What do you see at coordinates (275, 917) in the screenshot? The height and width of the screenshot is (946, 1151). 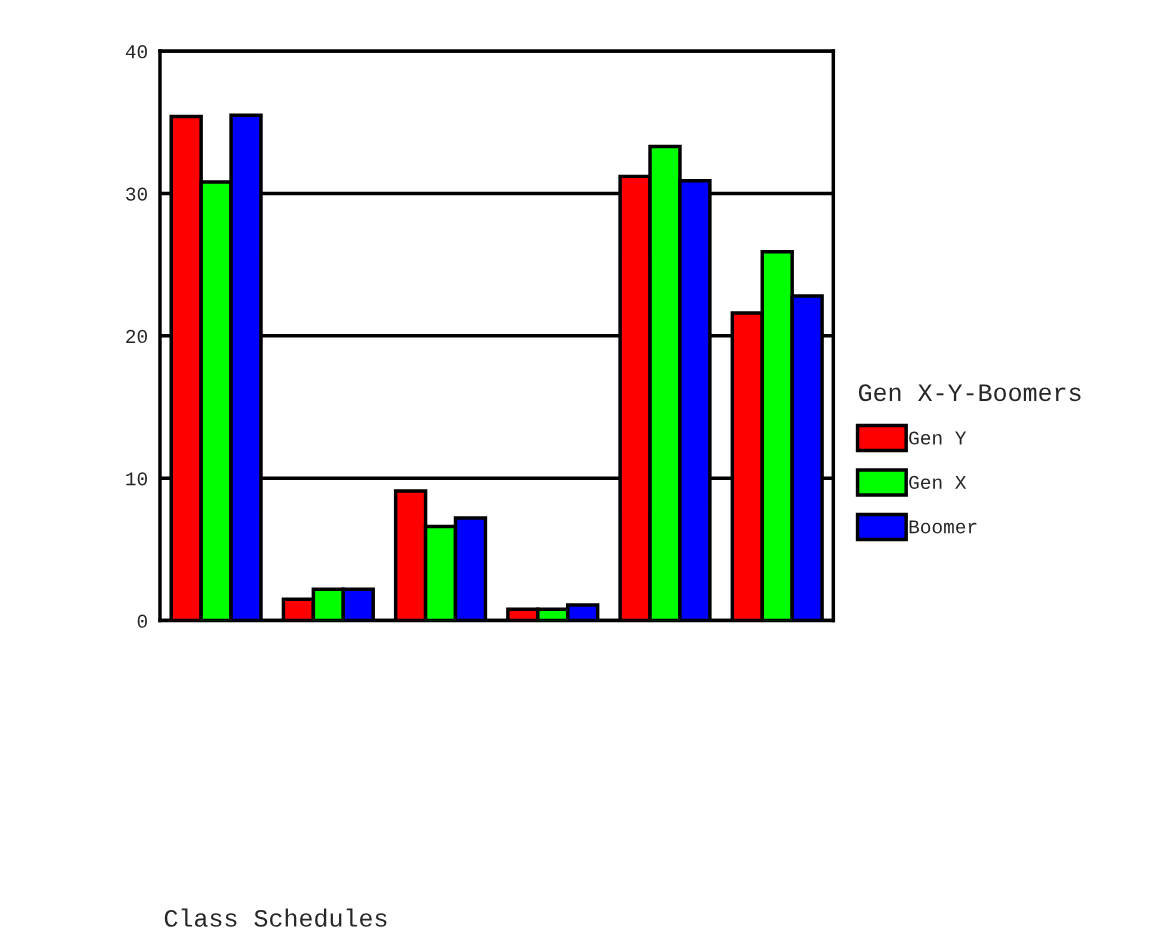 I see `text: Class Schedules` at bounding box center [275, 917].